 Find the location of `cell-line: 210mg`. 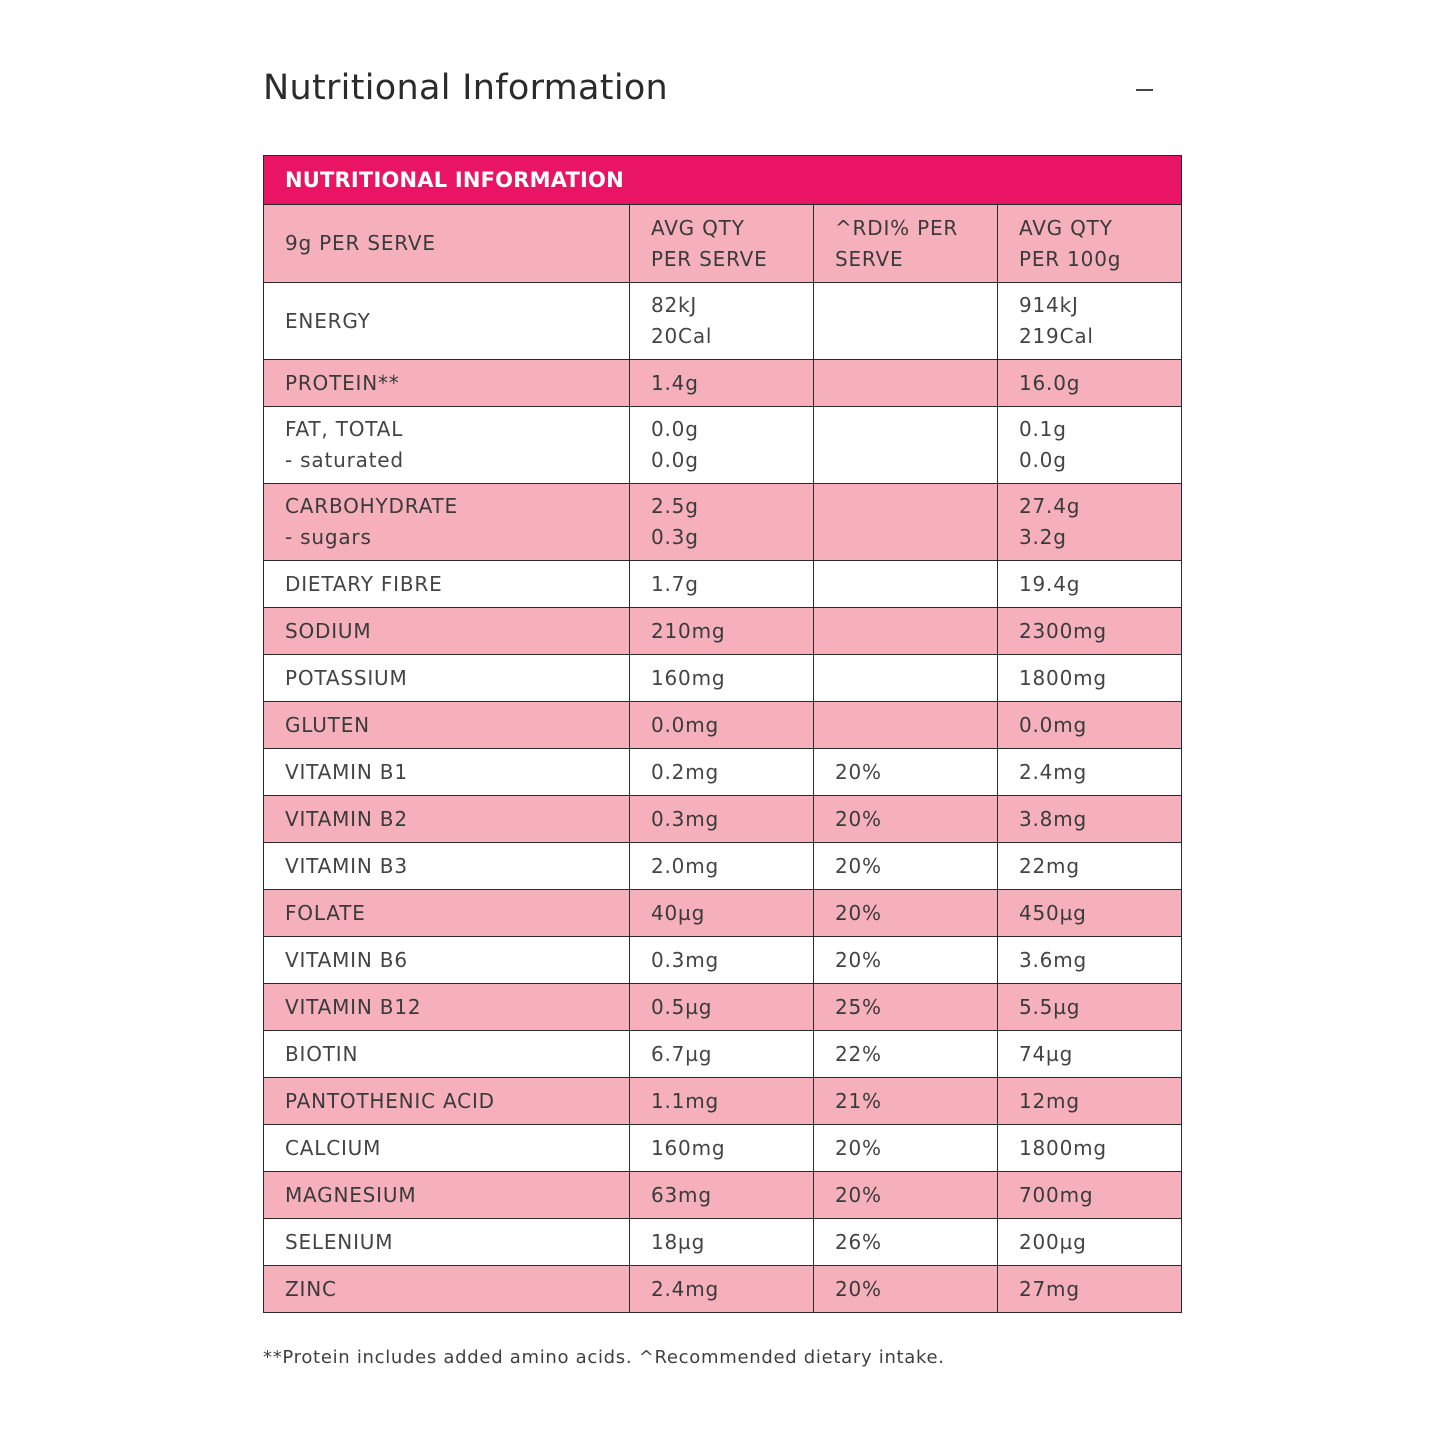

cell-line: 210mg is located at coordinates (688, 630).